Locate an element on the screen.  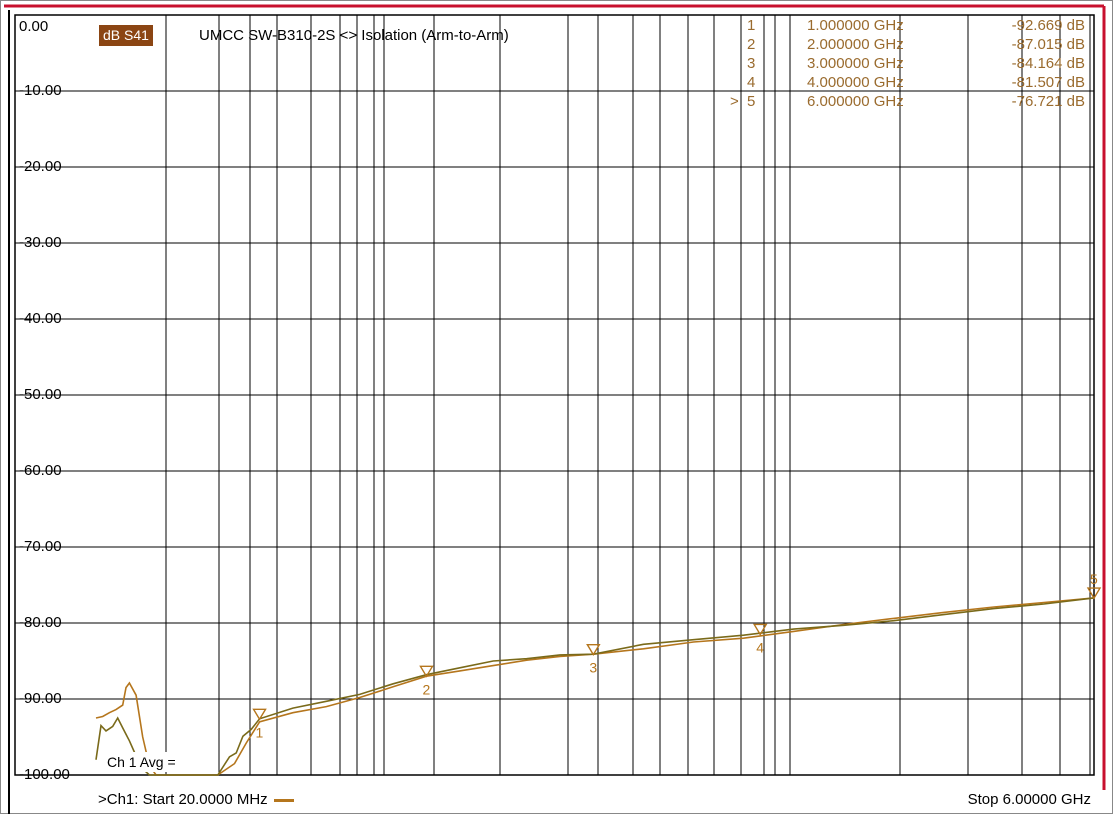
y-tick-label: -10.00 is located at coordinates (40, 90).